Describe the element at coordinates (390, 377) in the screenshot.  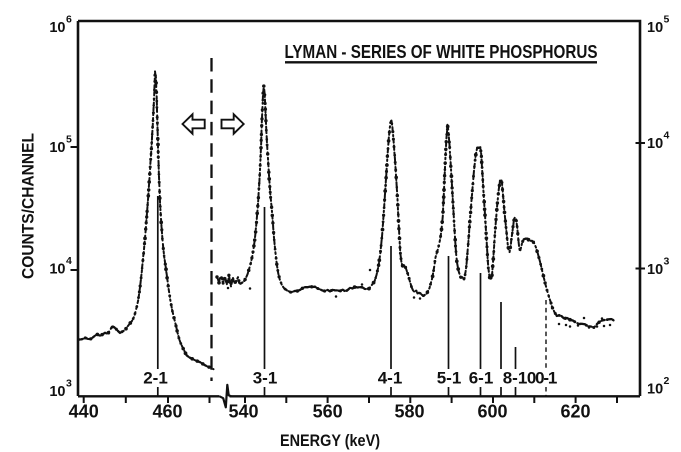
I see `svg-text: 4-1` at that location.